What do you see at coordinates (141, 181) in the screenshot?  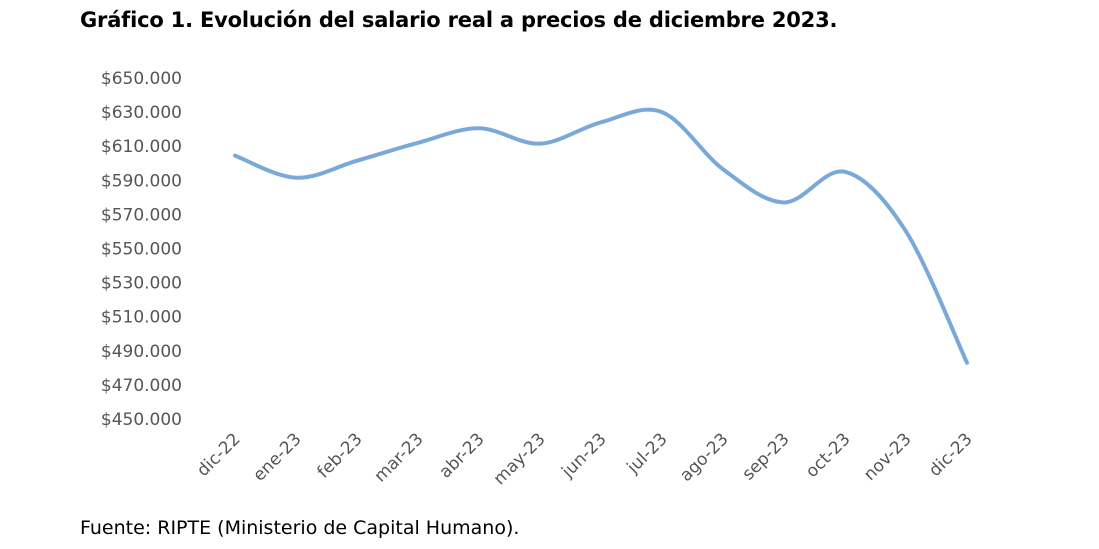 I see `y-tick-label: $590.000` at bounding box center [141, 181].